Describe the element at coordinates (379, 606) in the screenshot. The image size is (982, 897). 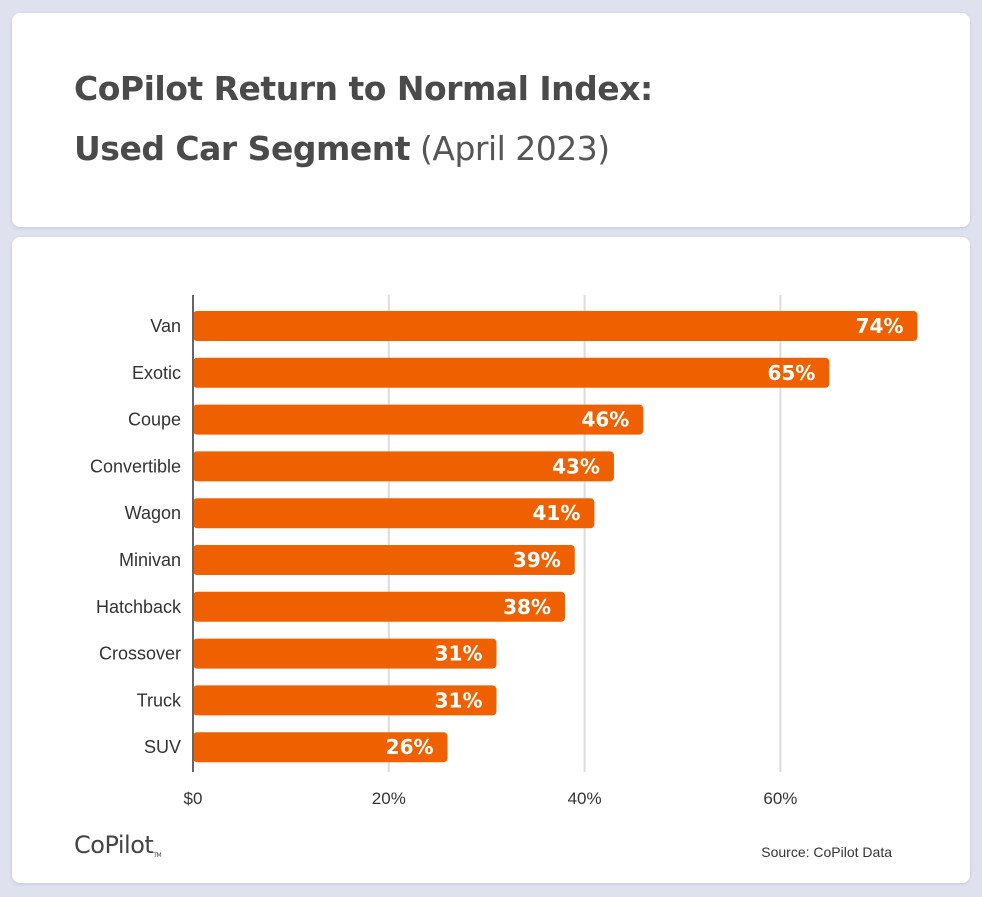
I see `bar-hatchback` at that location.